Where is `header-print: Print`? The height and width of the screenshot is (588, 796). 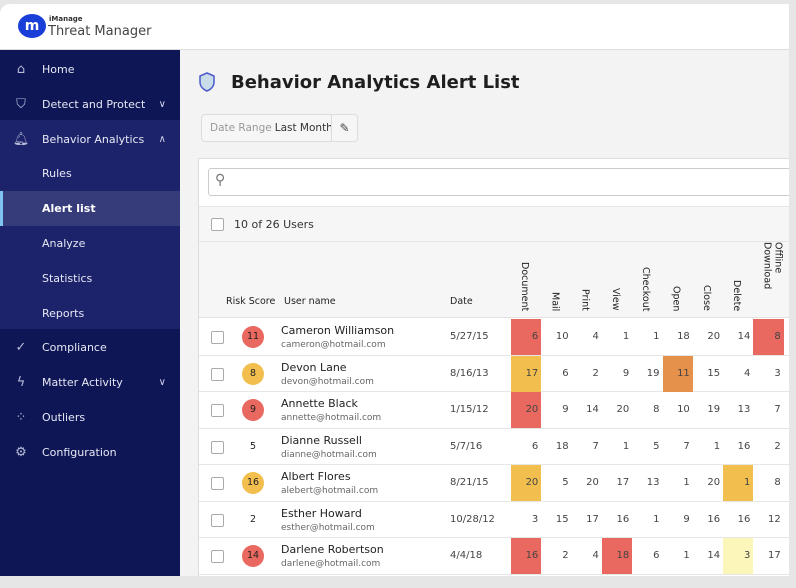
header-print: Print is located at coordinates (585, 300).